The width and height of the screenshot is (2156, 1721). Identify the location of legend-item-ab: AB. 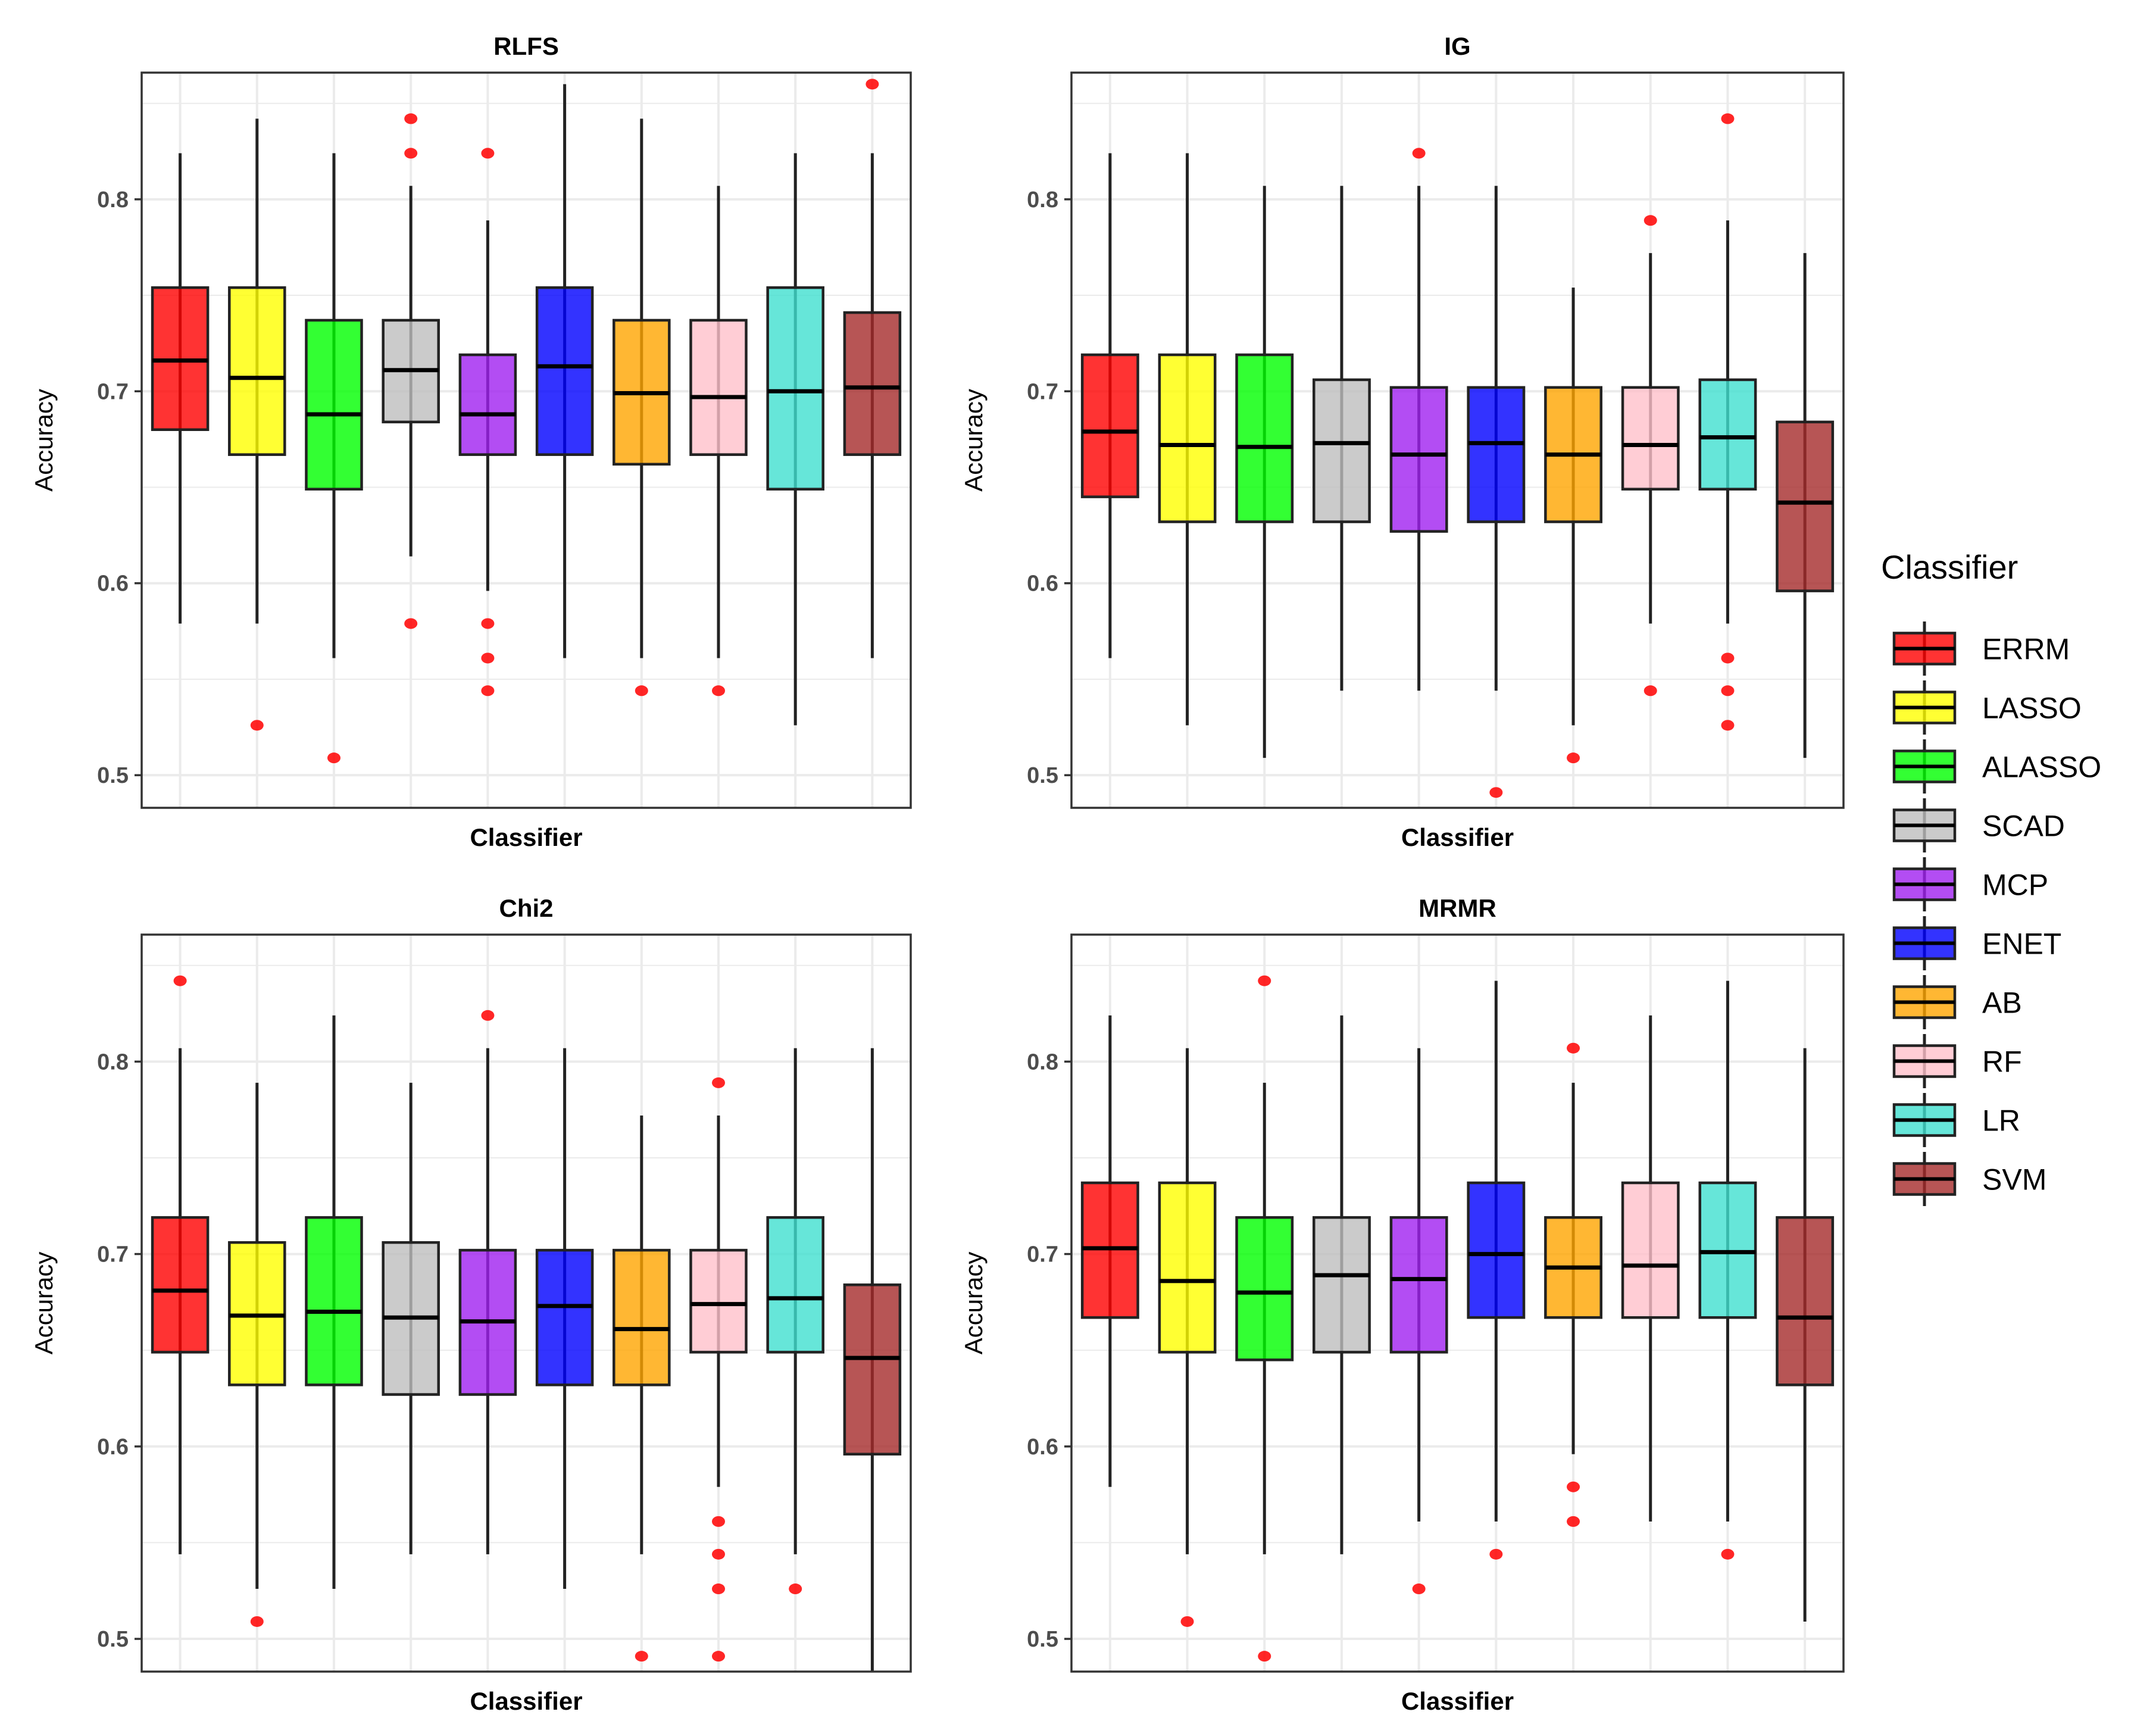
(1957, 1002).